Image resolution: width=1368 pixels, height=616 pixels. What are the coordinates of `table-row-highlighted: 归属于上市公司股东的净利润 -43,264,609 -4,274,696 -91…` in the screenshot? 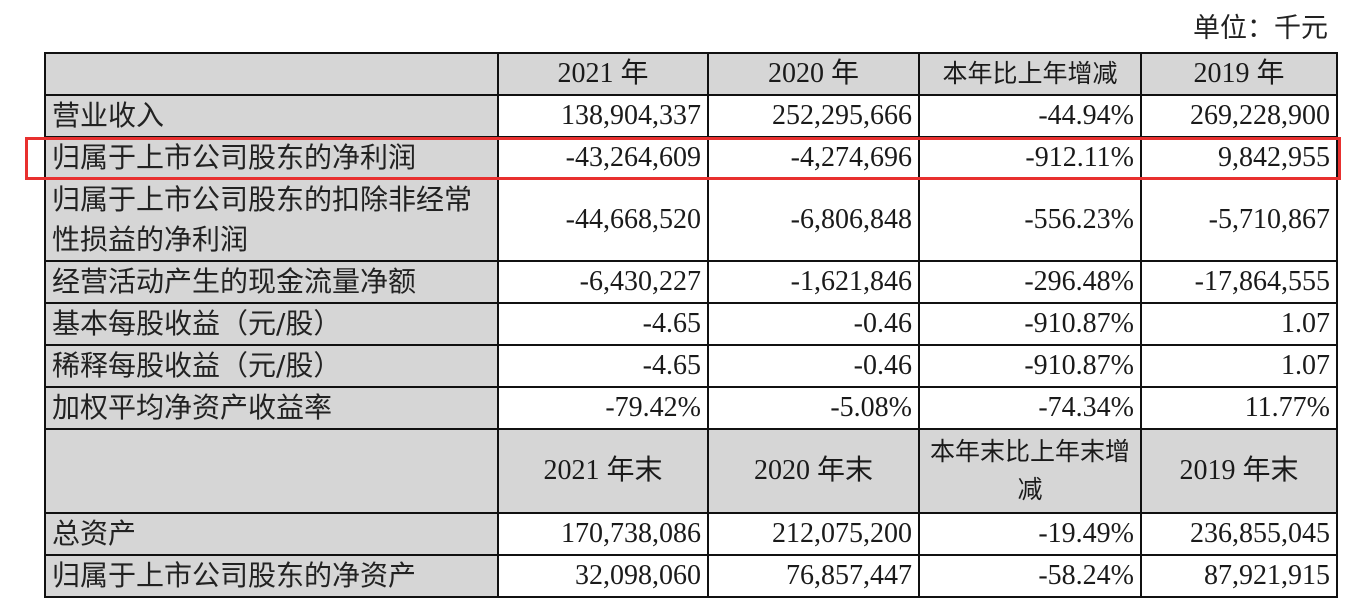 It's located at (691, 158).